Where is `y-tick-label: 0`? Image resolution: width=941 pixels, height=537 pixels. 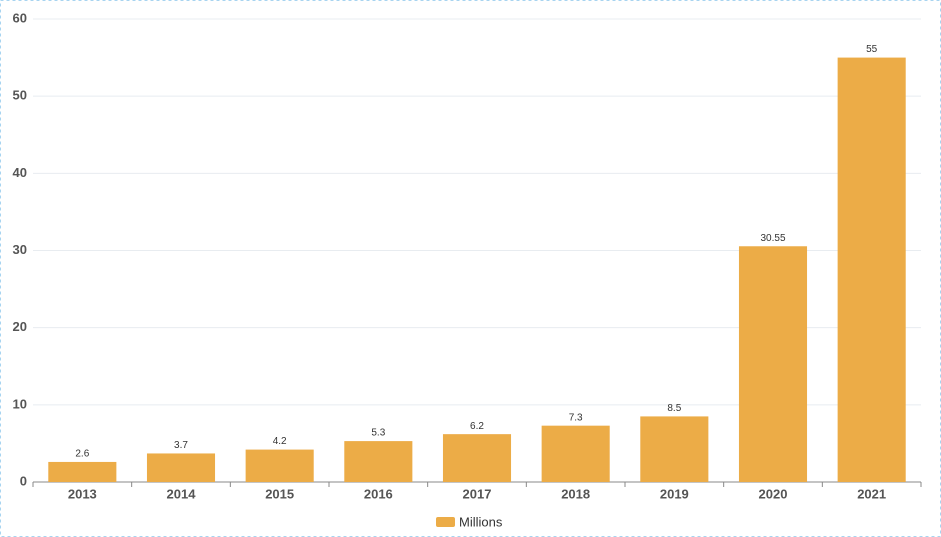
y-tick-label: 0 is located at coordinates (23, 480).